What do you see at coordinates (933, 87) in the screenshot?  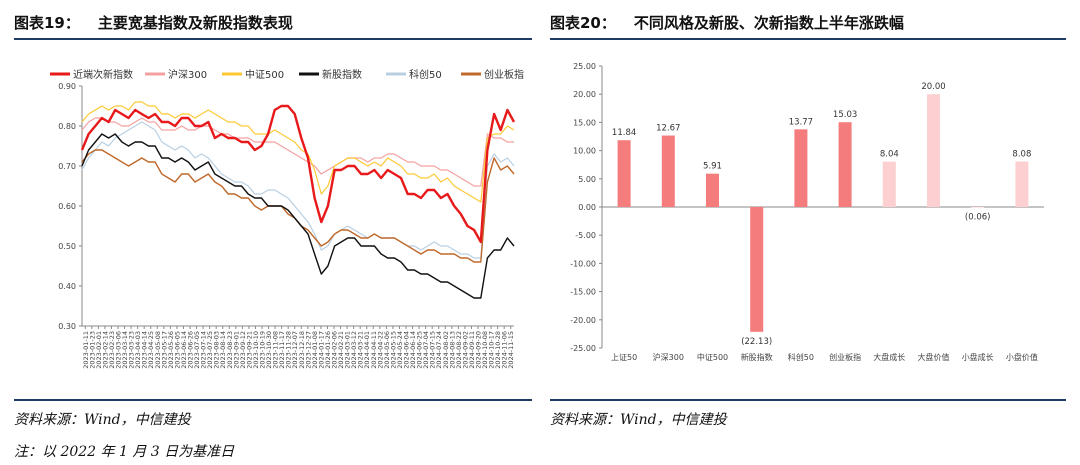 I see `bar-value-label: 20.00` at bounding box center [933, 87].